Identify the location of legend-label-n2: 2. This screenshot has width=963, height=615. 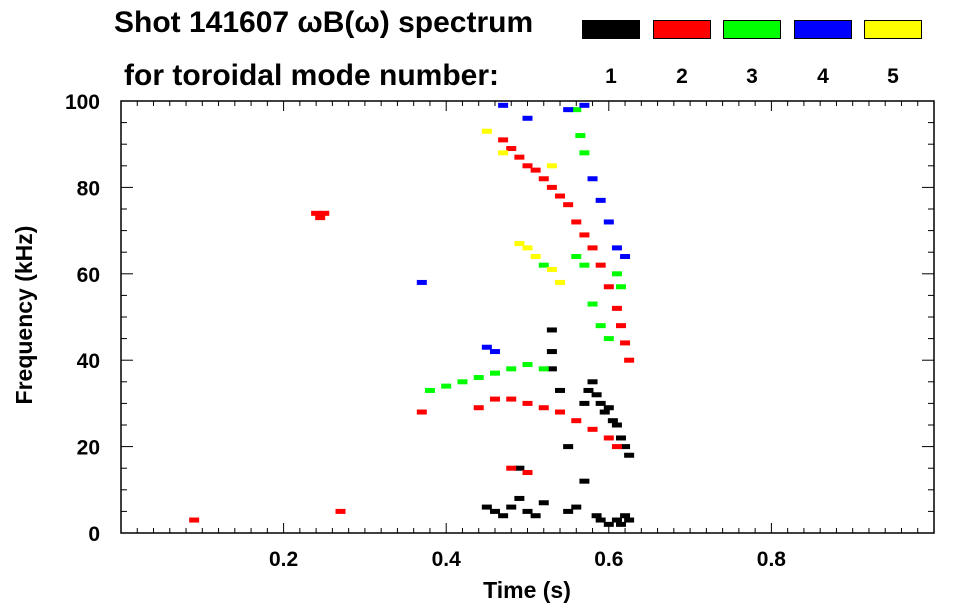
(682, 76).